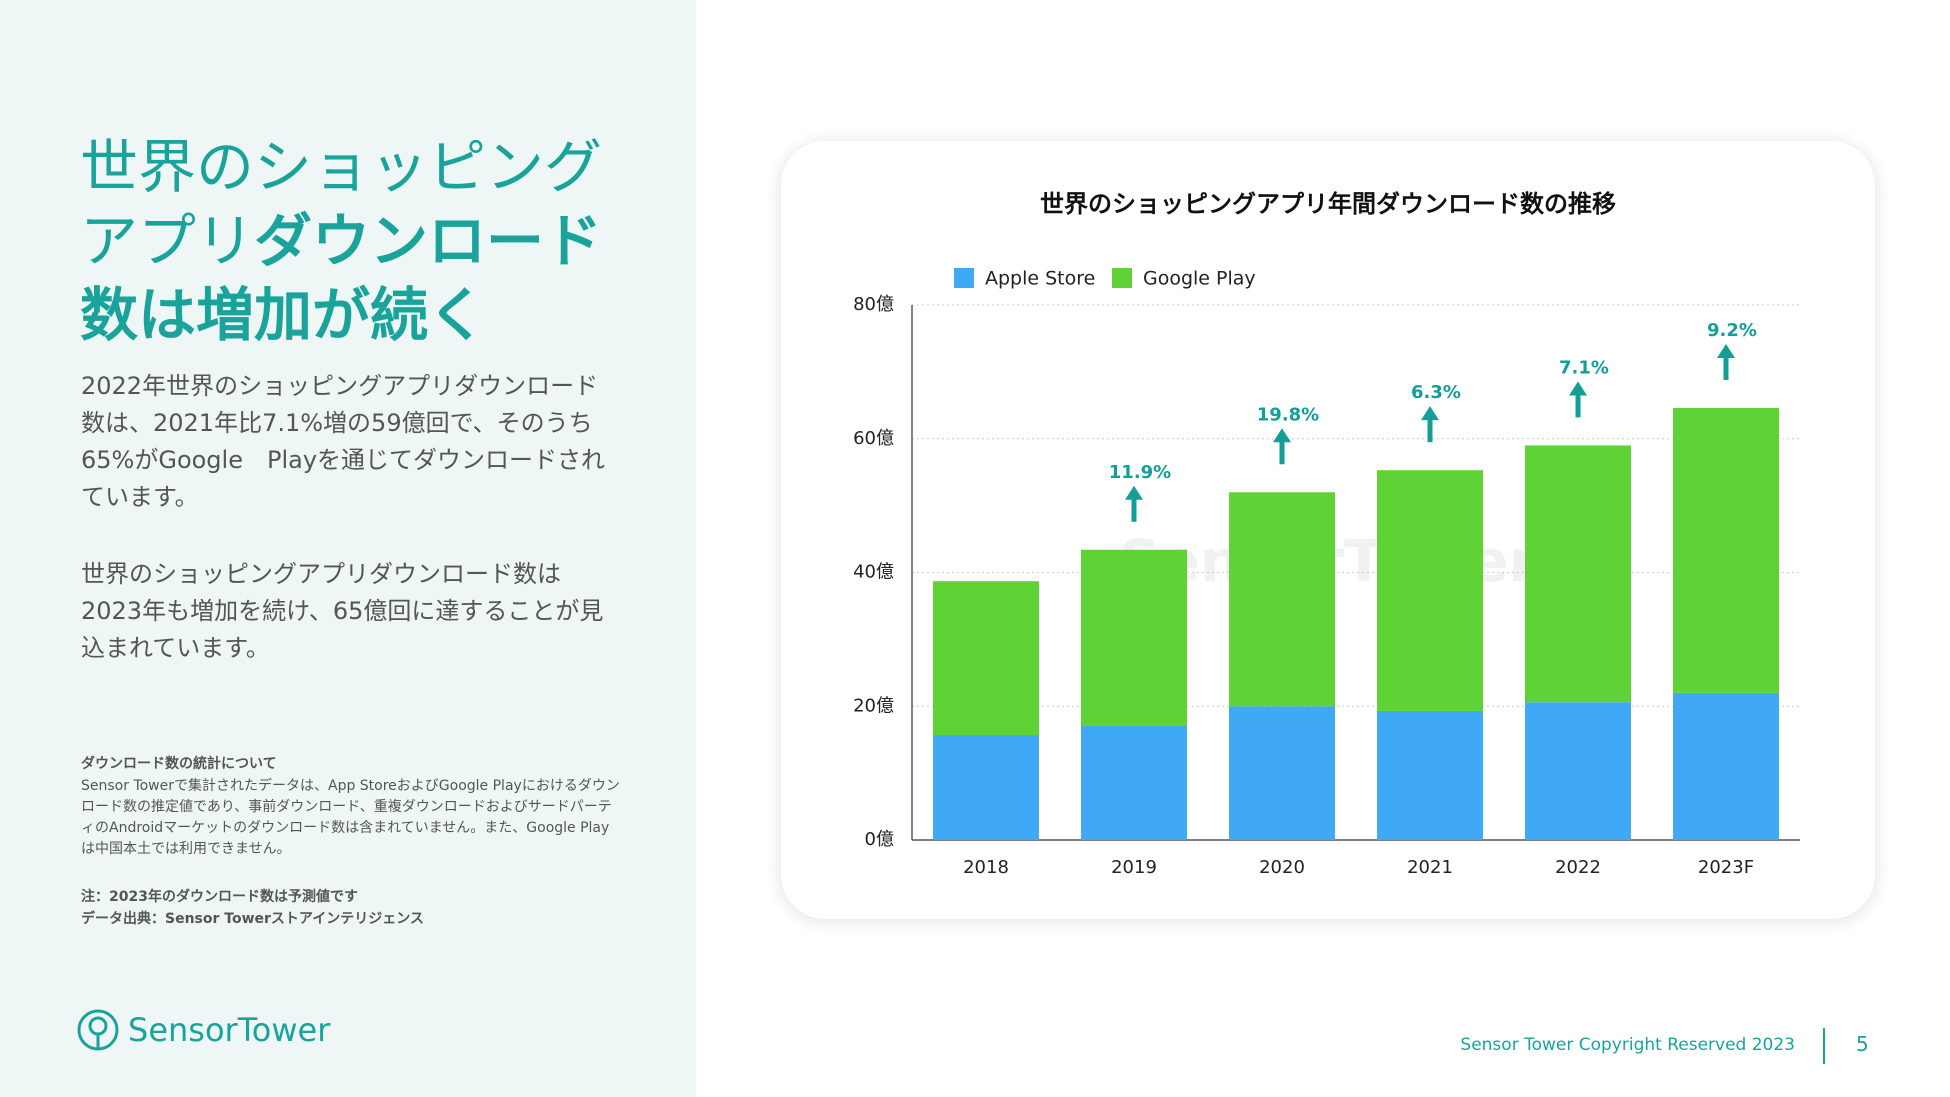  Describe the element at coordinates (1282, 867) in the screenshot. I see `x-tick-label: 2020` at that location.